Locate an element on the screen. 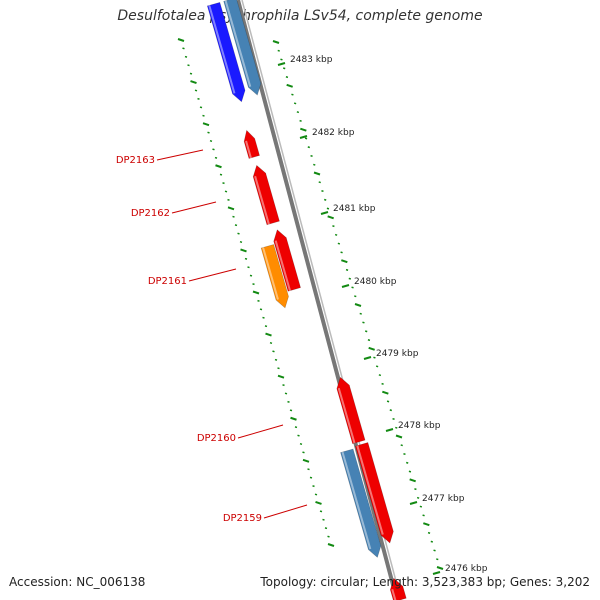 The height and width of the screenshot is (600, 600). gene-arrow-DP2161b-shine is located at coordinates (282, 265).